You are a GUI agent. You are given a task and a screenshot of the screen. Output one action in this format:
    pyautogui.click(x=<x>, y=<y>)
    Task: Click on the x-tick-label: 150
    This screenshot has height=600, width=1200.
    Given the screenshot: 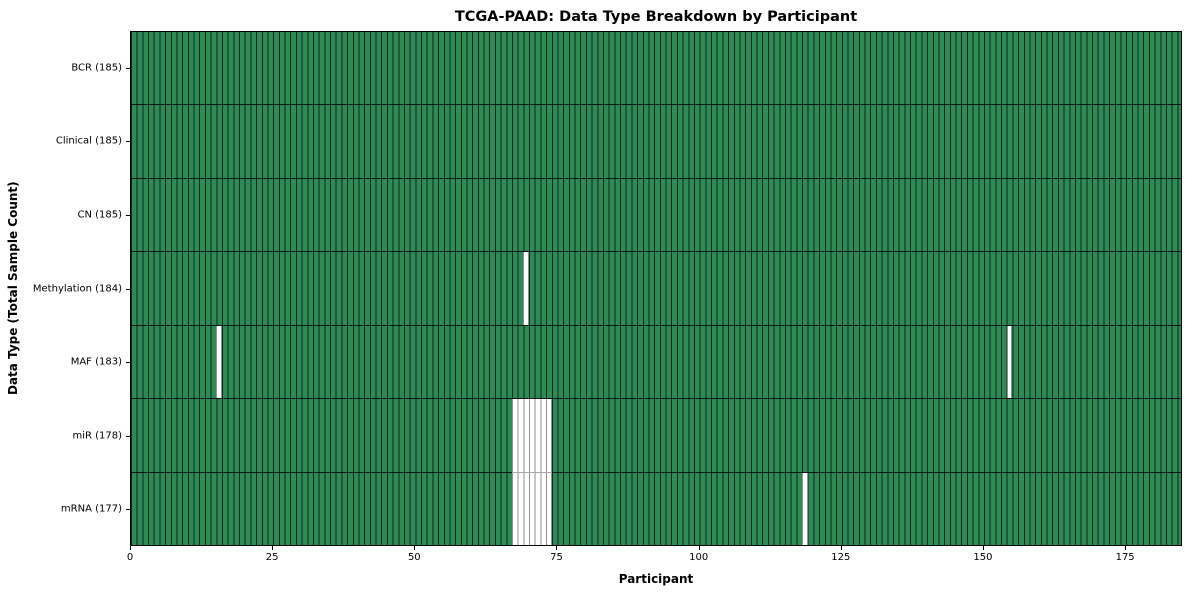 What is the action you would take?
    pyautogui.click(x=983, y=557)
    